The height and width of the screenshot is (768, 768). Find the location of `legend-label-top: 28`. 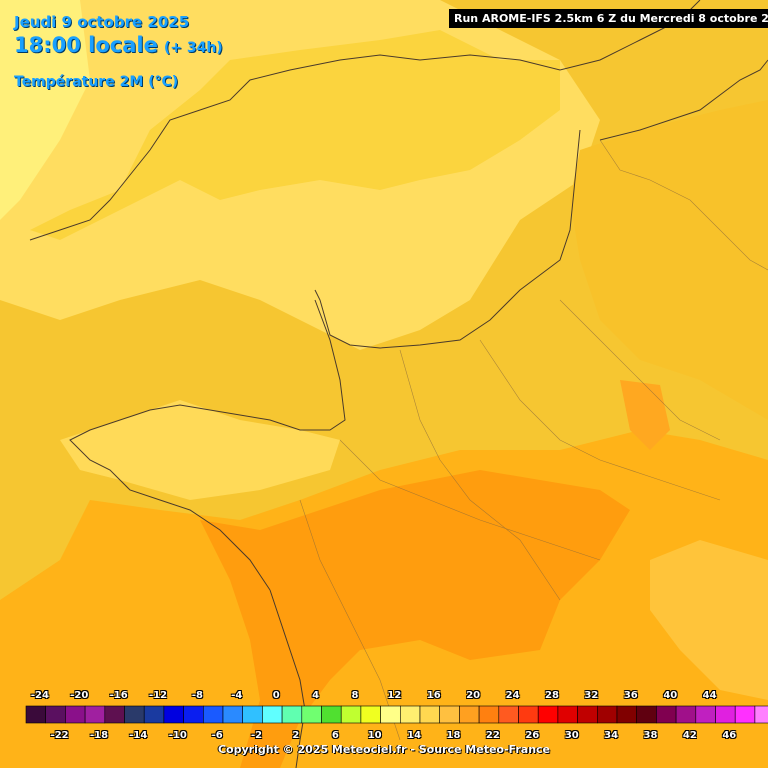

legend-label-top: 28 is located at coordinates (552, 695).